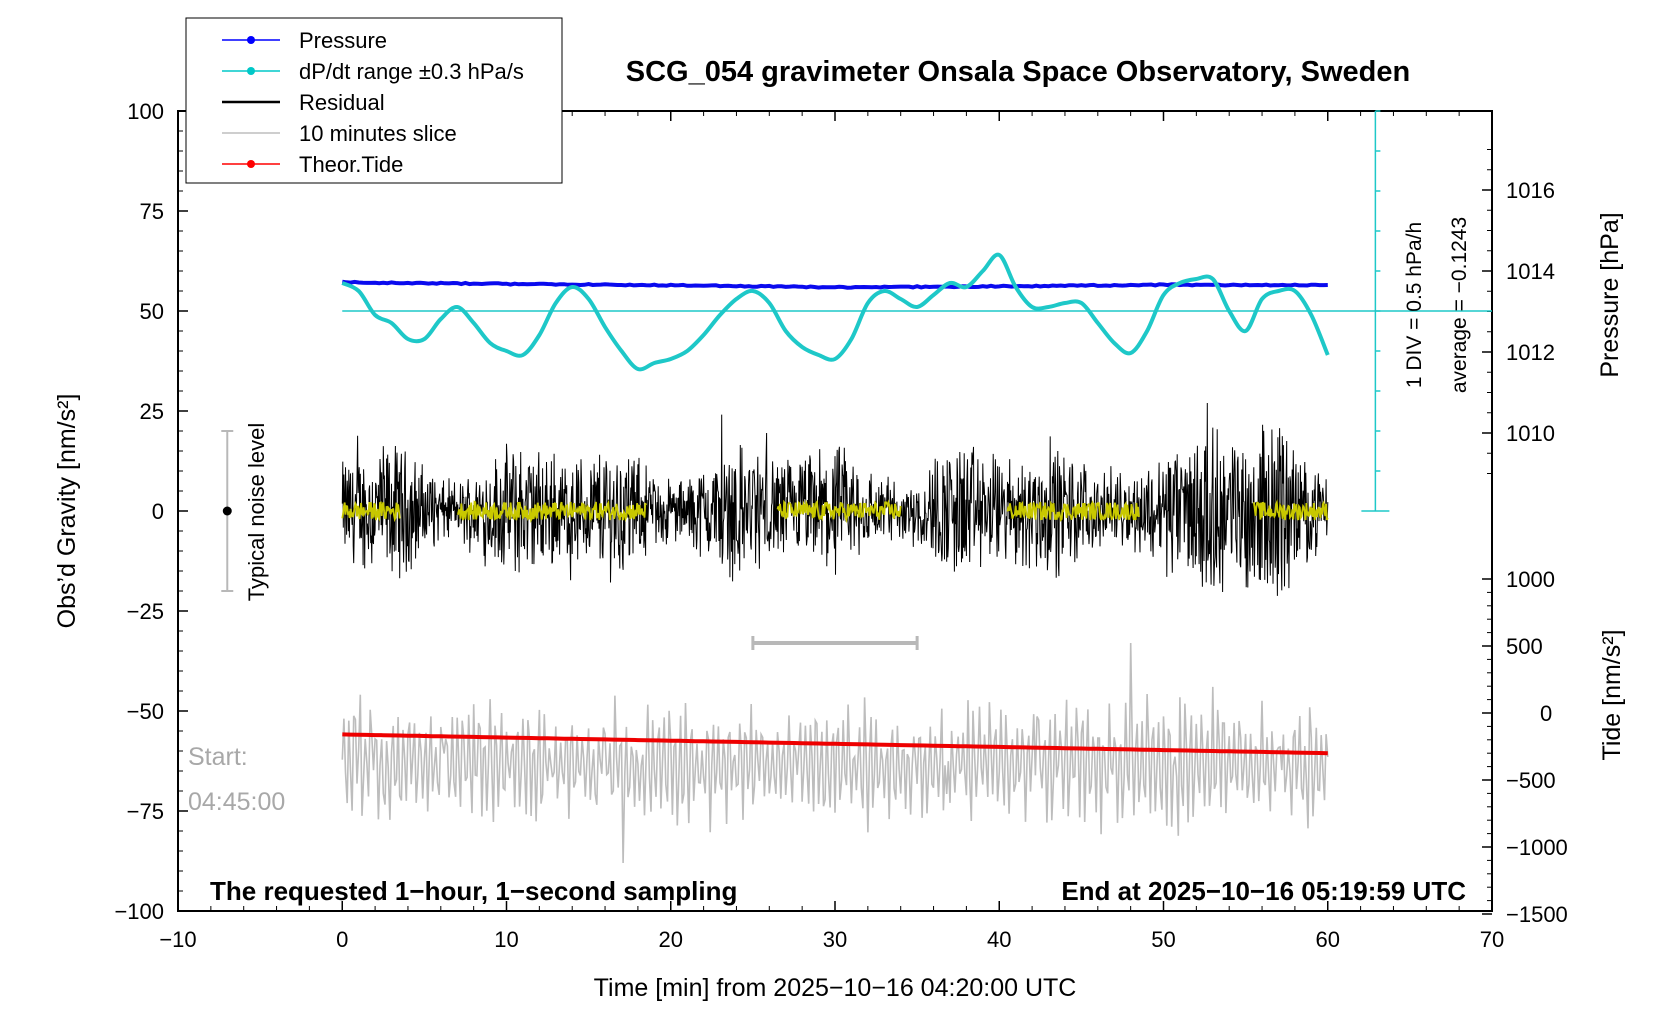 The height and width of the screenshot is (1020, 1676). Describe the element at coordinates (835, 312) in the screenshot. I see `dpdt-line` at that location.